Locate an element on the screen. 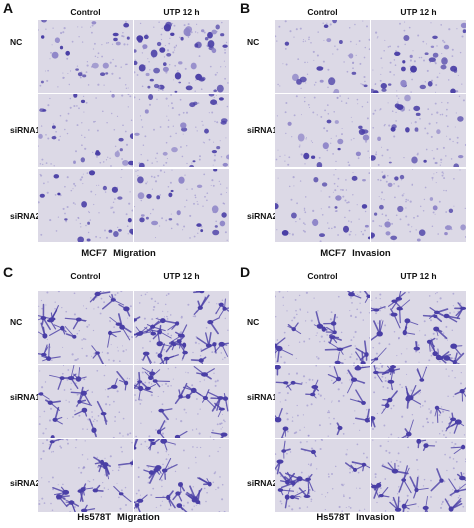 The image size is (474, 528). panel-caption: MCF7 Invasion is located at coordinates (355, 253).